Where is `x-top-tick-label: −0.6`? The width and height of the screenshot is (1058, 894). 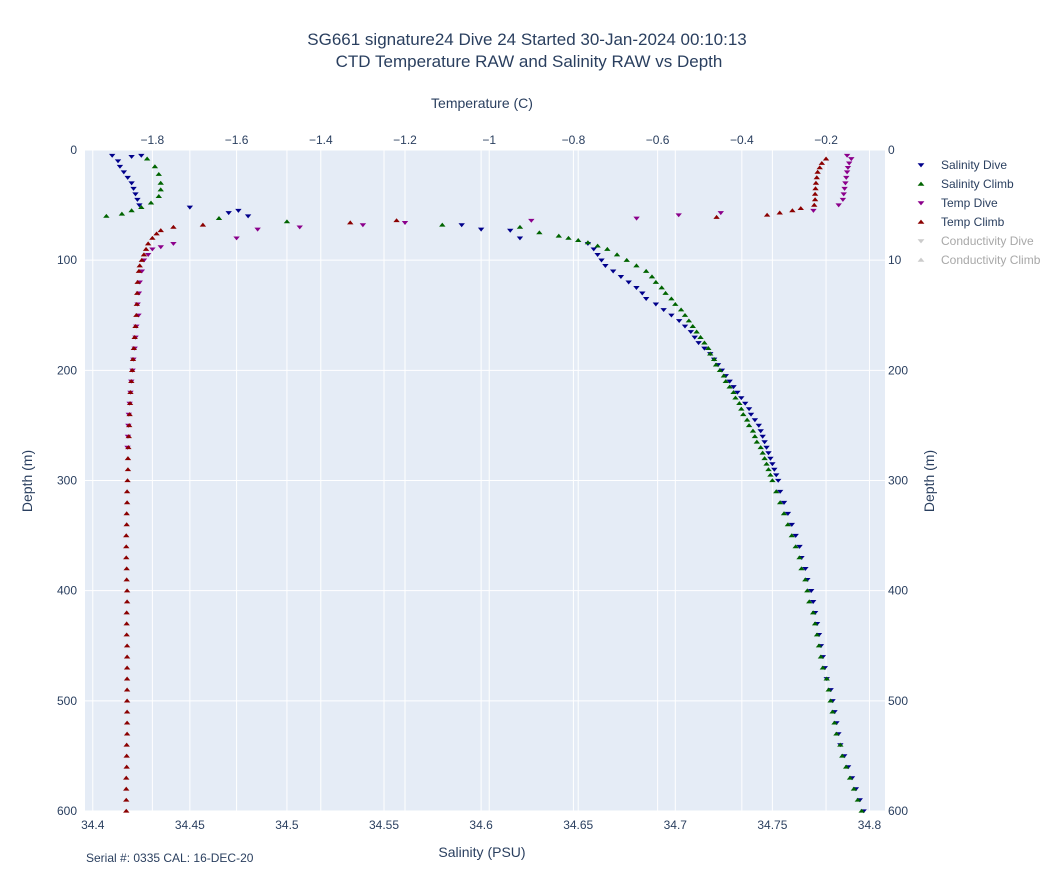 x-top-tick-label: −0.6 is located at coordinates (658, 140).